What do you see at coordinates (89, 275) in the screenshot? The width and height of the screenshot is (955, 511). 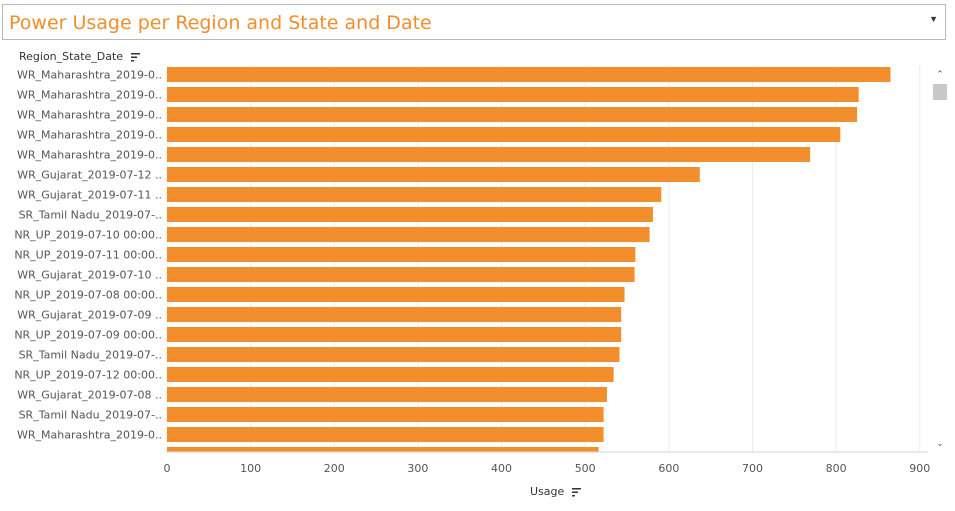 I see `y-category-label: WR_Gujarat_2019-07-10 ..` at bounding box center [89, 275].